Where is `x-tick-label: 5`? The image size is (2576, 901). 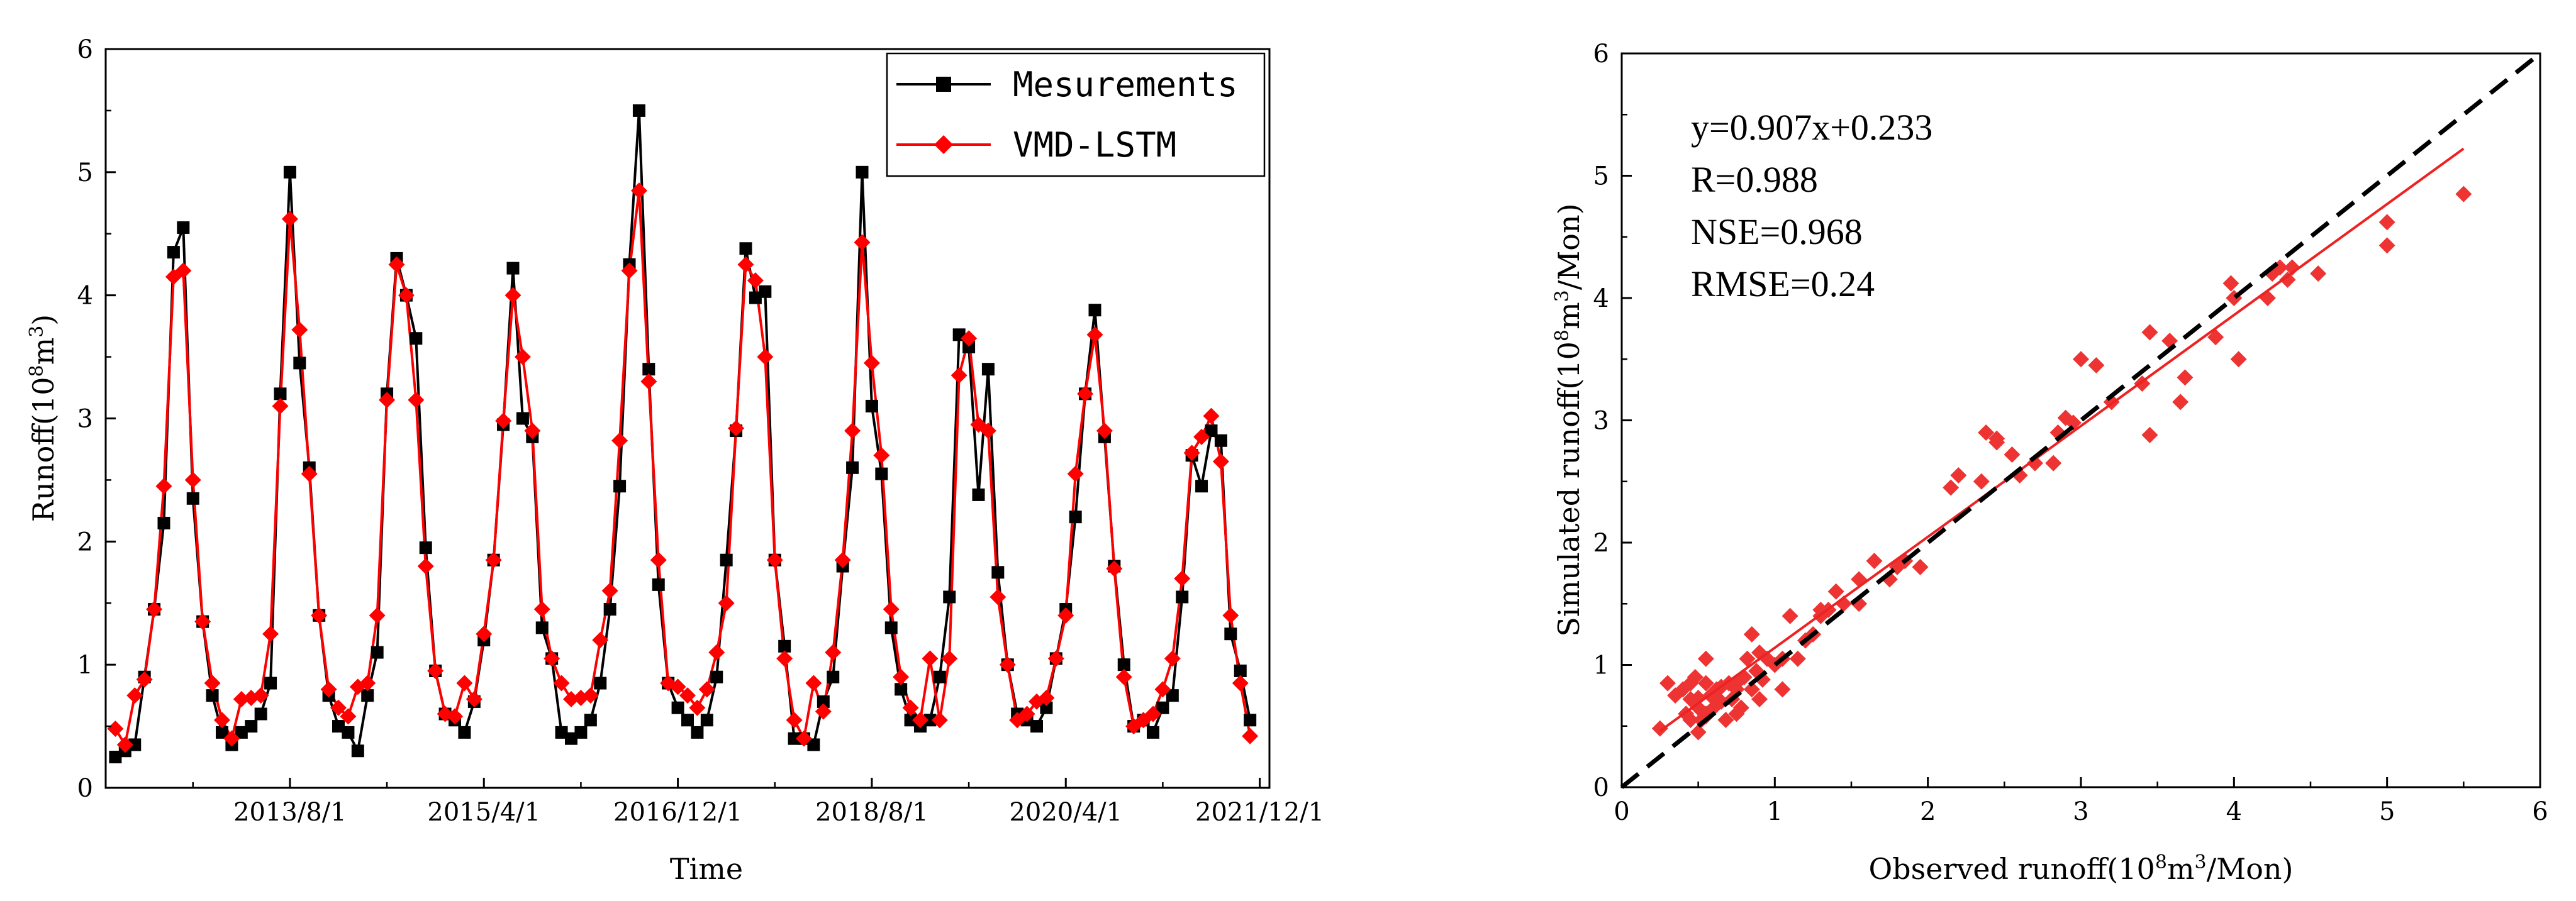
x-tick-label: 5 is located at coordinates (2387, 811).